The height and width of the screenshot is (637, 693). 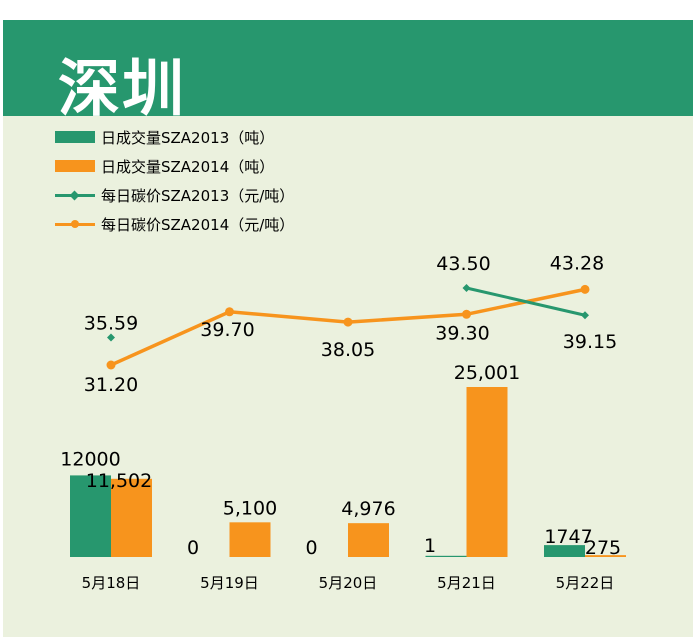 What do you see at coordinates (122, 88) in the screenshot?
I see `chart-title: 深圳` at bounding box center [122, 88].